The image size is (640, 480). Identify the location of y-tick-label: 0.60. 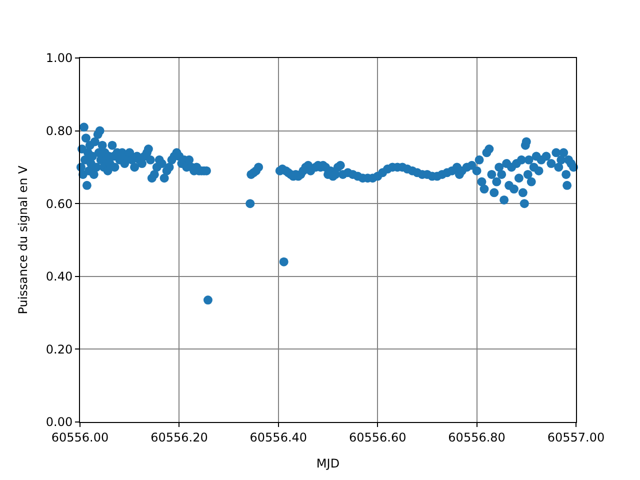
(59, 203).